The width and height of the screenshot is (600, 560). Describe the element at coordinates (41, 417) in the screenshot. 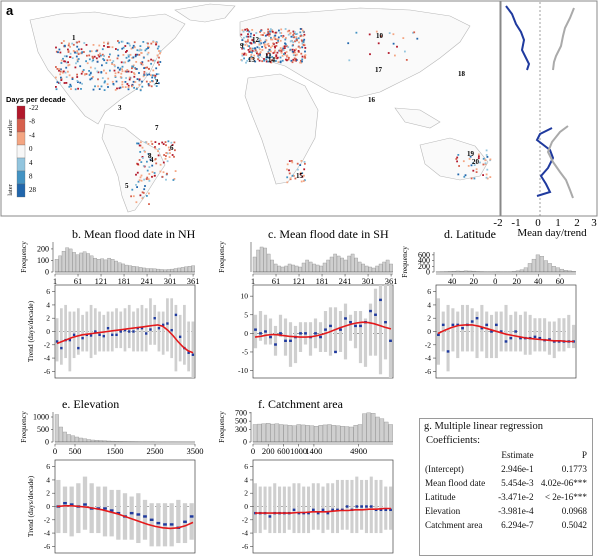

I see `histogram-y-tick-label: 1000` at that location.